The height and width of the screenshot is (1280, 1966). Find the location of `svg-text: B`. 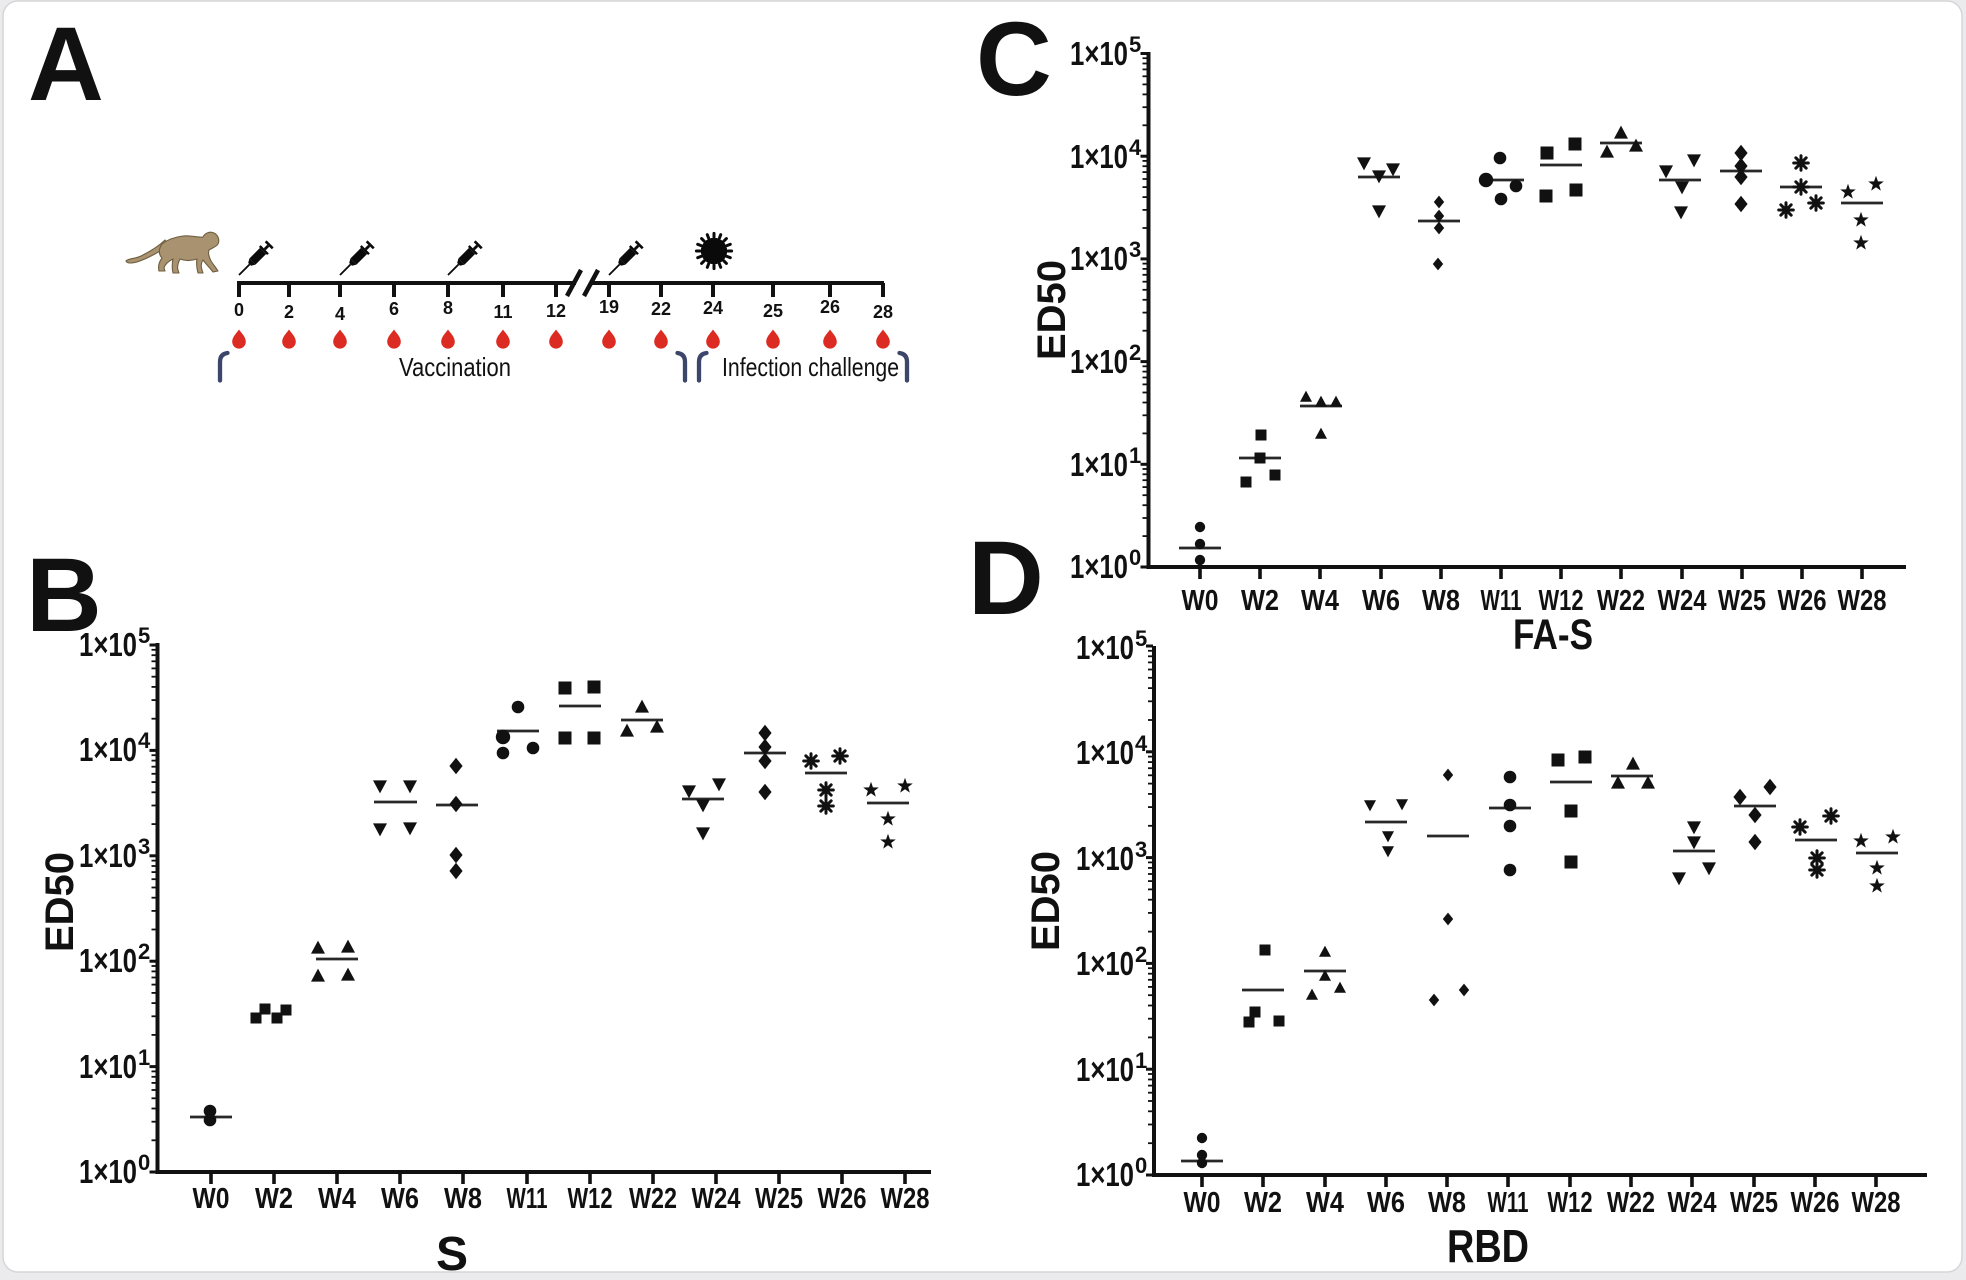

svg-text: B is located at coordinates (64, 595).